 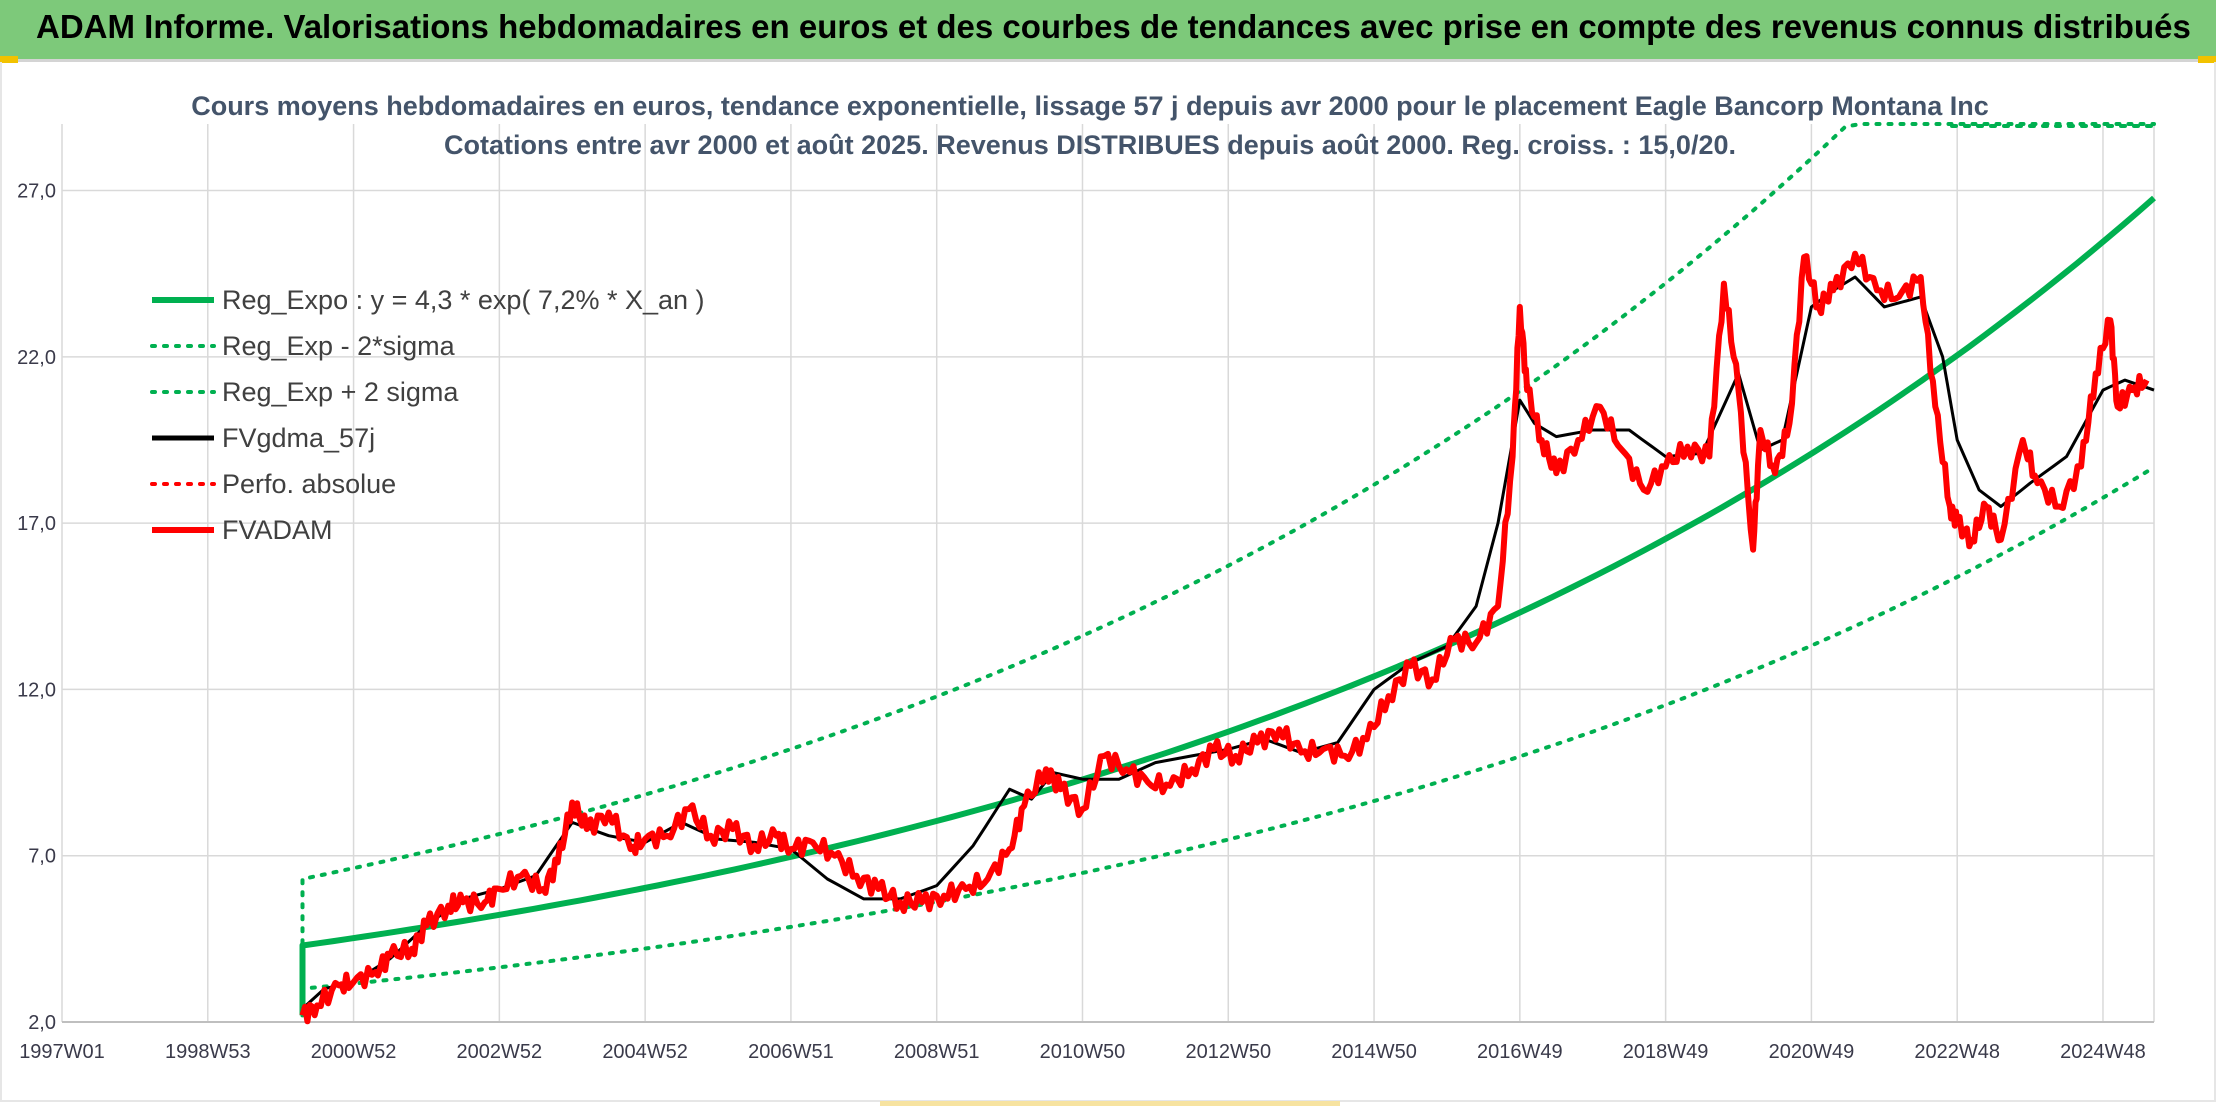 I want to click on y-tick-label: 7,0, so click(x=42, y=857).